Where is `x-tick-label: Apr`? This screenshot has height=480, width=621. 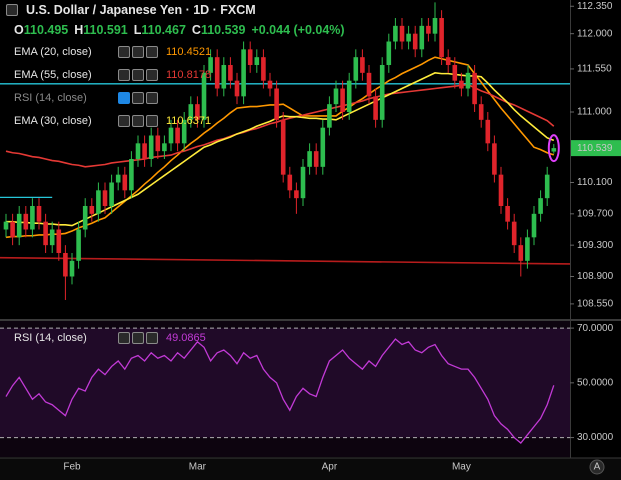 x-tick-label: Apr is located at coordinates (330, 467).